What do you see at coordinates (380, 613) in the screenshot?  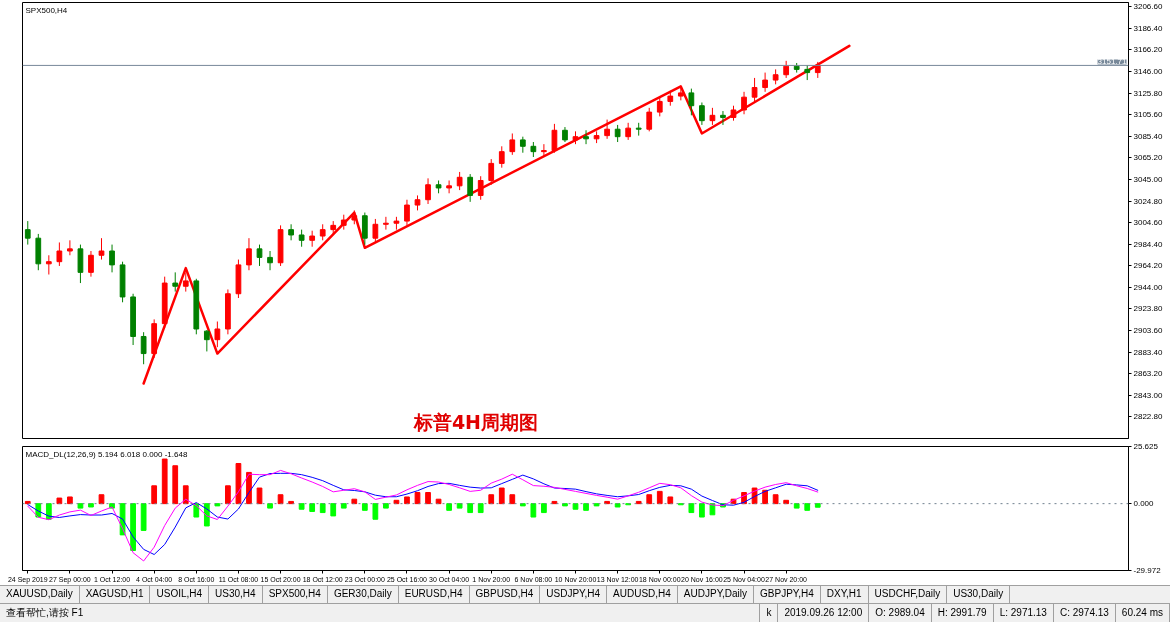 I see `text: 查看帮忙,请按 F1` at bounding box center [380, 613].